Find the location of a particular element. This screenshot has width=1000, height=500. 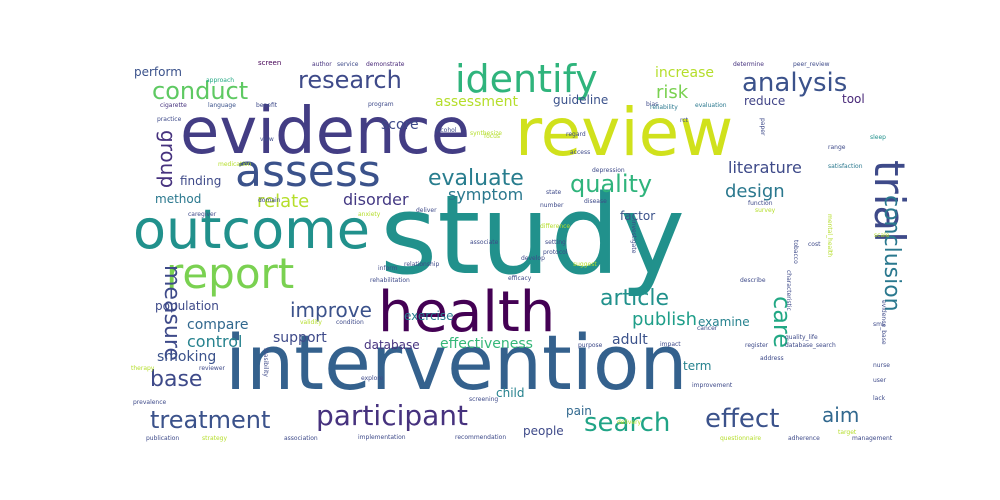

cloud-word-factor: factor is located at coordinates (638, 216).